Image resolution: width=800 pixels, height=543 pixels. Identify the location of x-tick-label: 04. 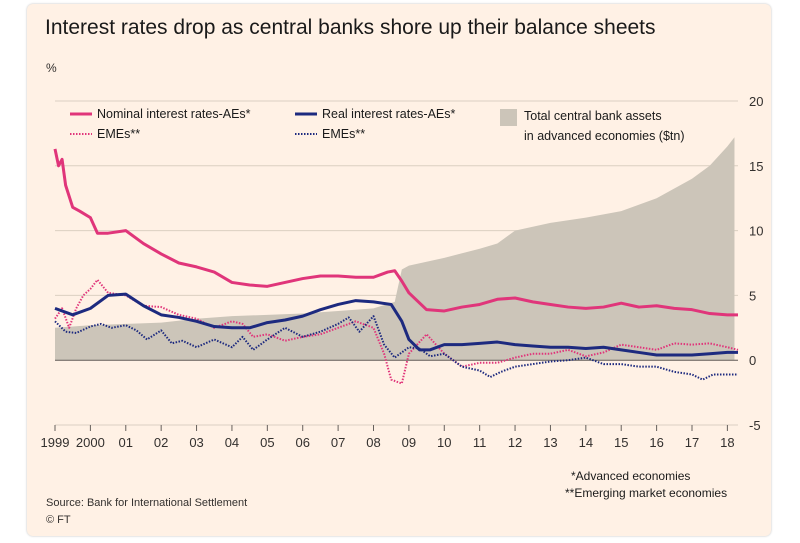
(232, 442).